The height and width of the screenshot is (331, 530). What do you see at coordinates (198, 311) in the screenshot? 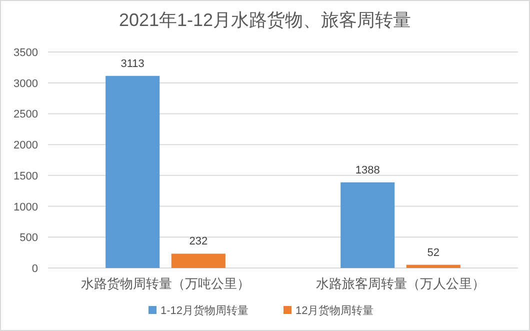
I see `legend-item: 1-12月货物周转量` at bounding box center [198, 311].